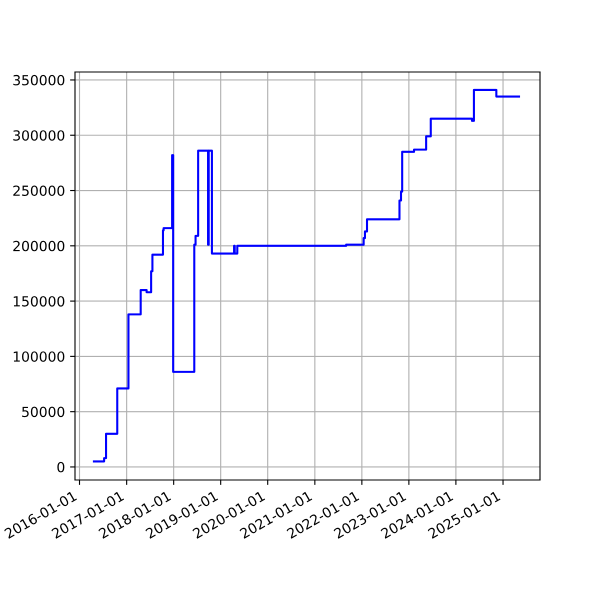  Describe the element at coordinates (43, 412) in the screenshot. I see `y-tick-label: 50000` at that location.